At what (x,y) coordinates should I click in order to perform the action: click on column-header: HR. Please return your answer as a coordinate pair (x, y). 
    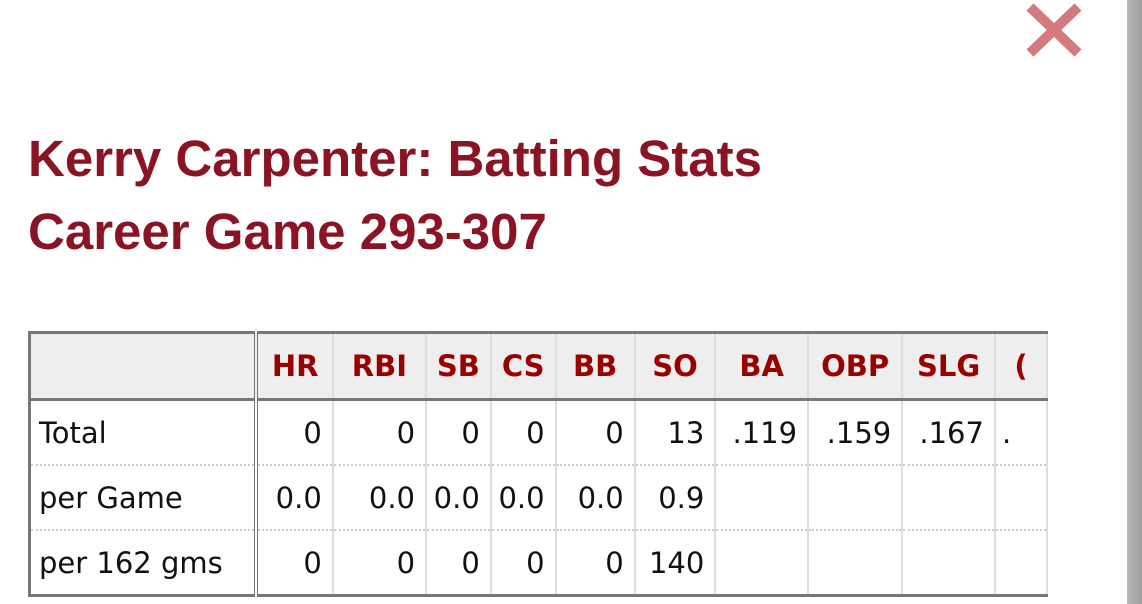
    Looking at the image, I should click on (294, 366).